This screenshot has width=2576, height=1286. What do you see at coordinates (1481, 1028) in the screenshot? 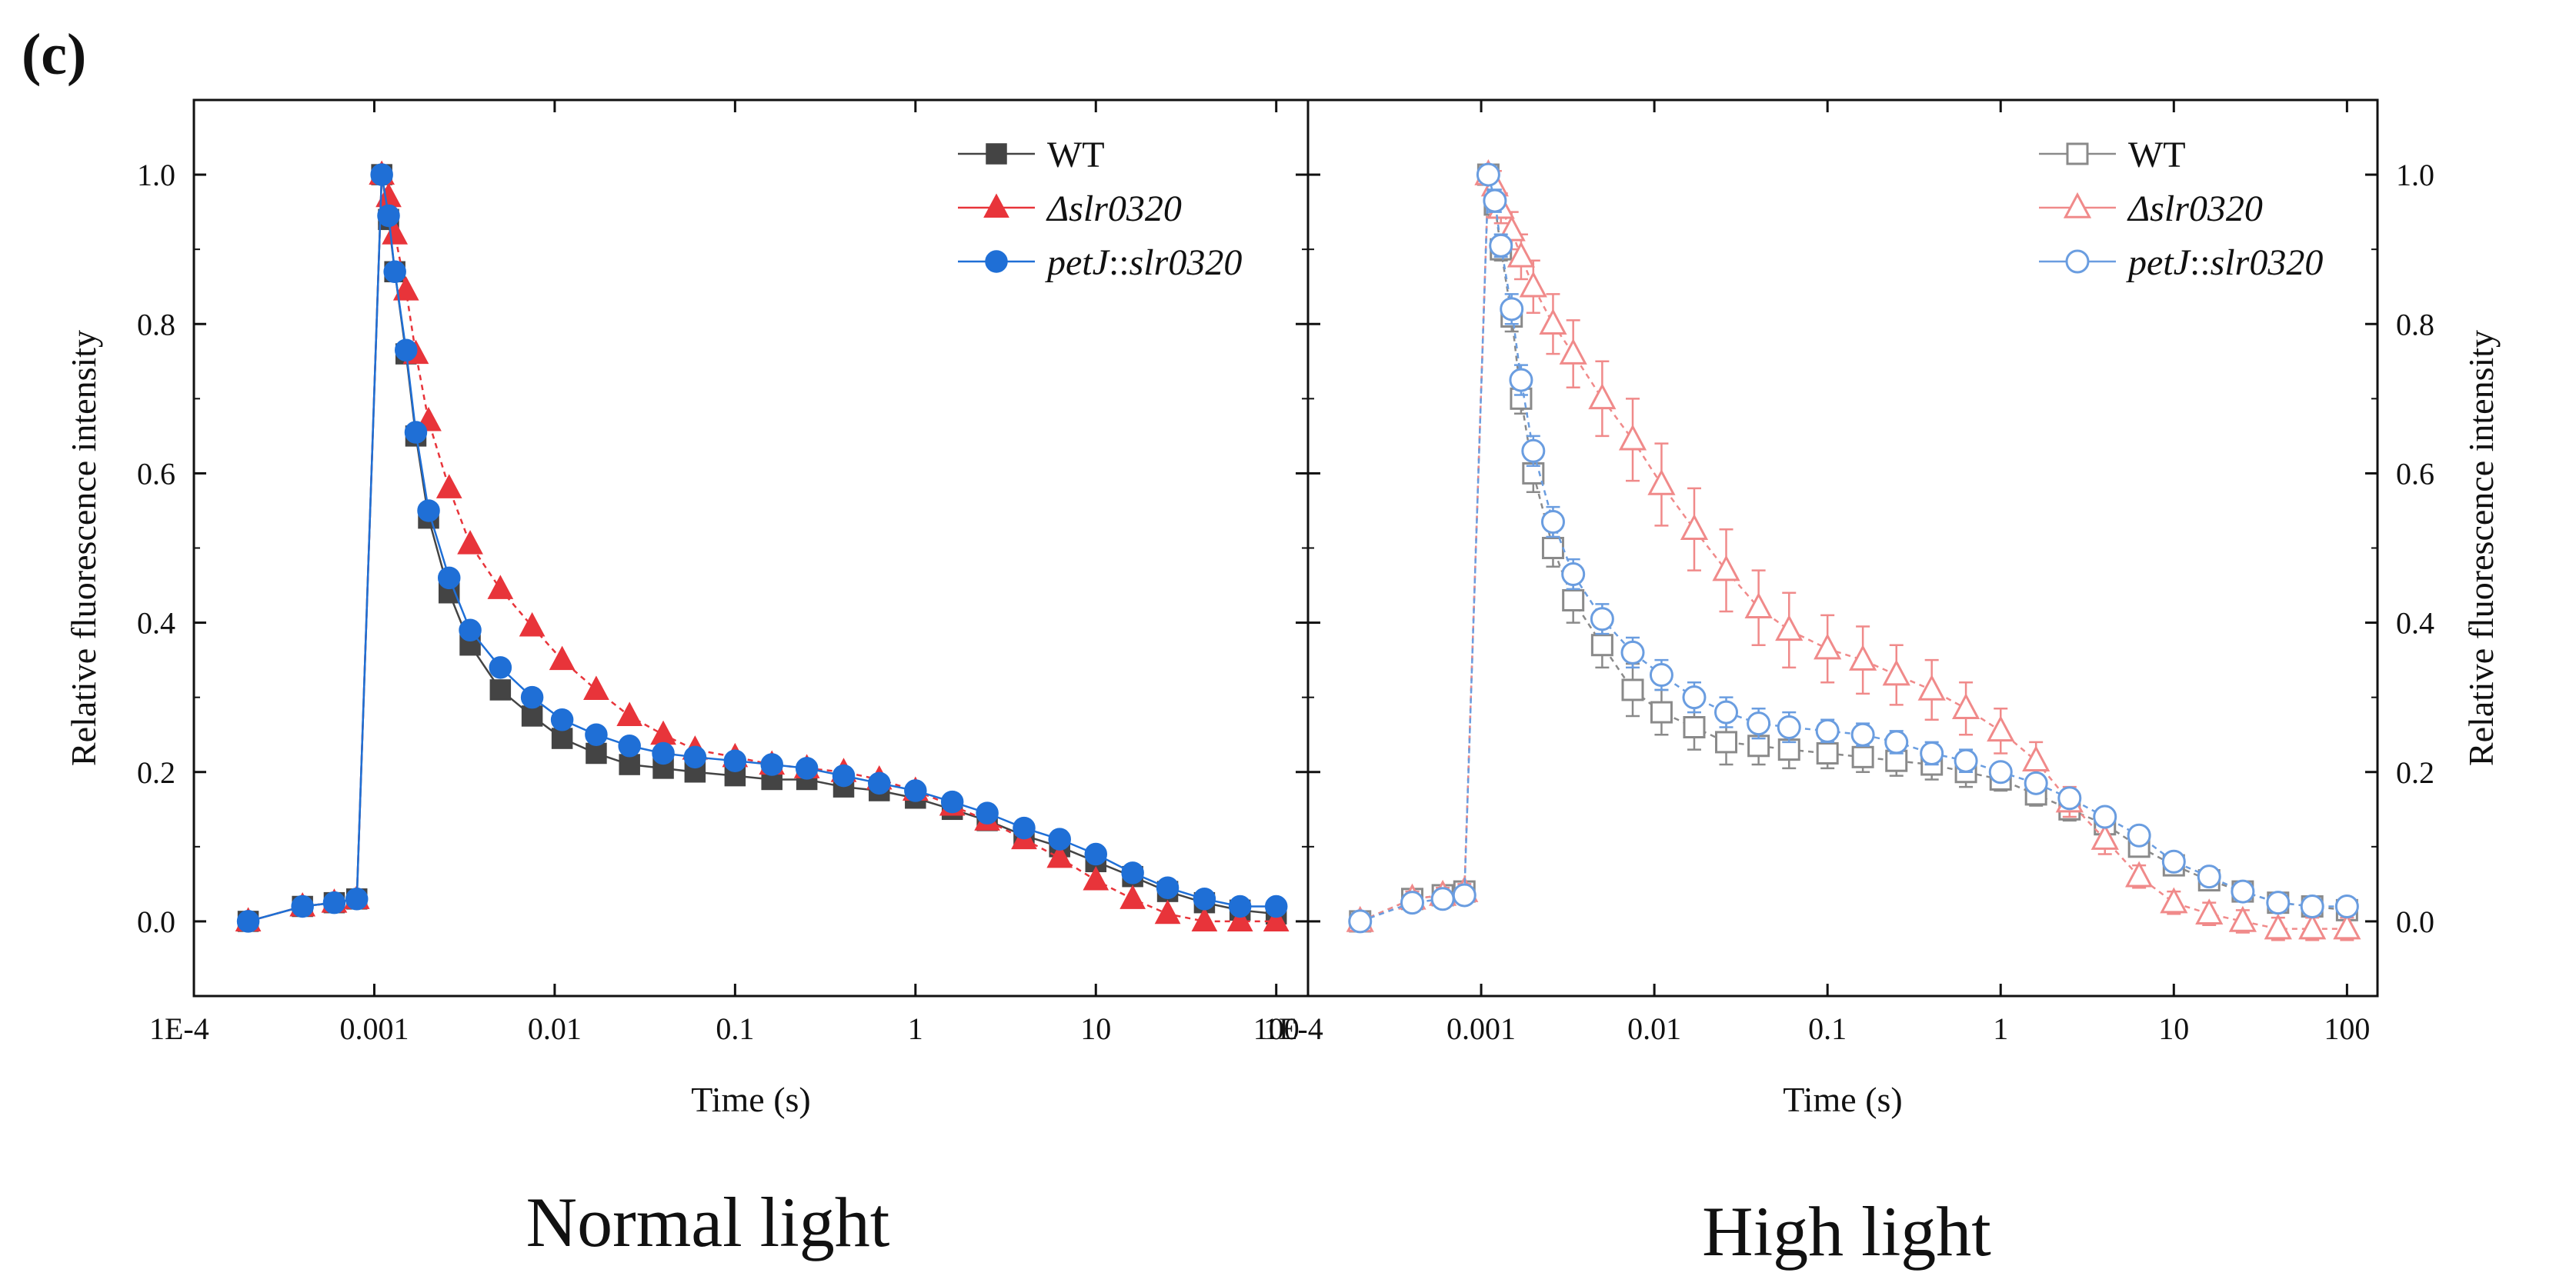
I see `x-tick-label: 0.001` at bounding box center [1481, 1028].